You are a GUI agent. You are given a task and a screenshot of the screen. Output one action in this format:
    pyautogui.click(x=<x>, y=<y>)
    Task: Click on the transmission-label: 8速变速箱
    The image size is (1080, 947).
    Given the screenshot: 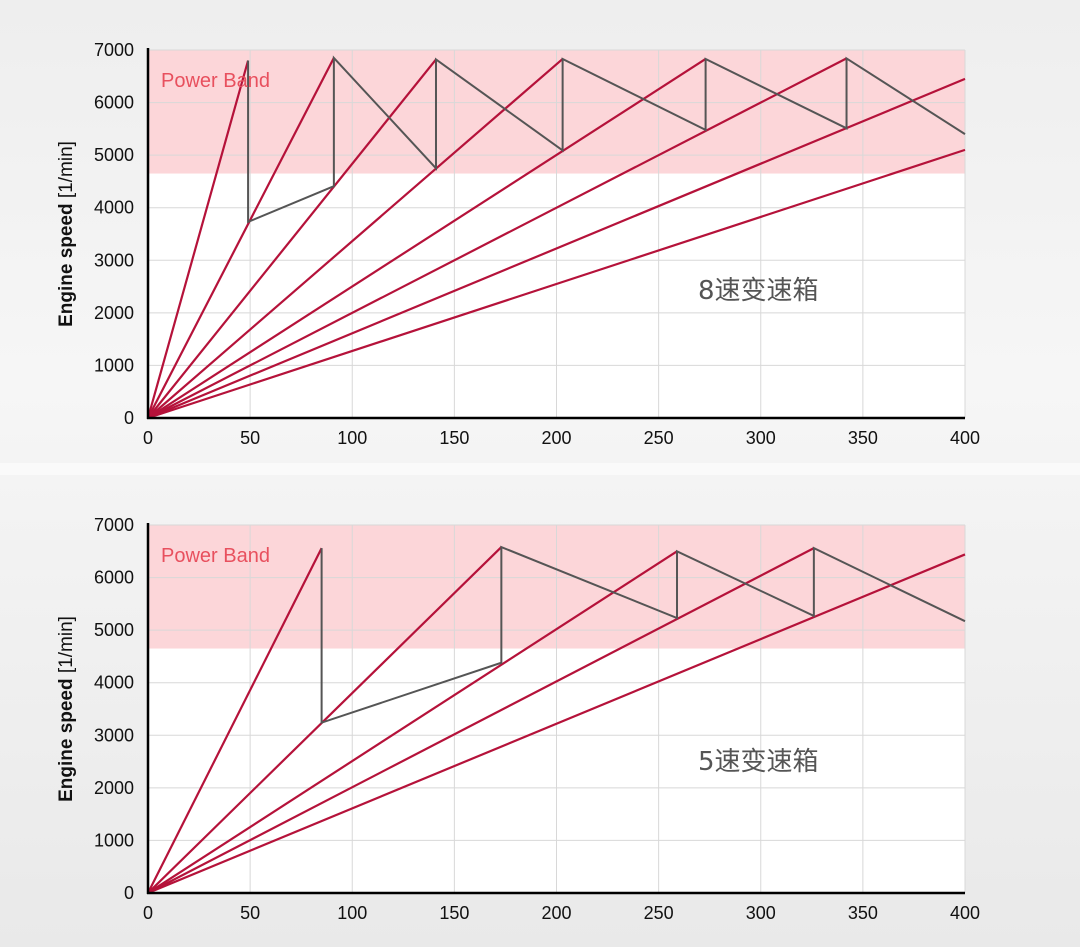 What is the action you would take?
    pyautogui.click(x=758, y=291)
    